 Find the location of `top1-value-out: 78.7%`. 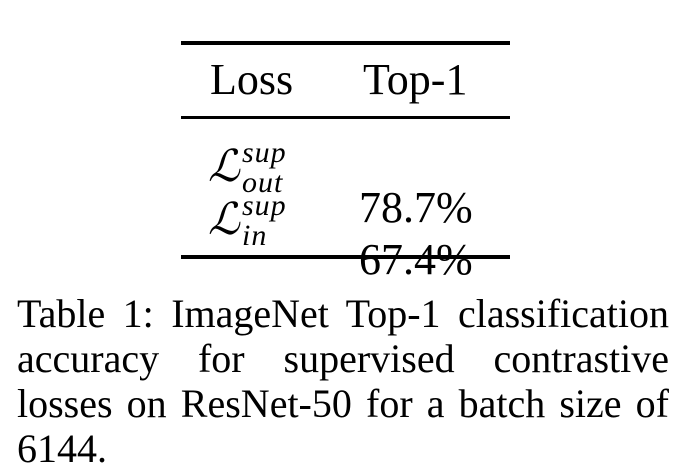

top1-value-out: 78.7% is located at coordinates (416, 207).